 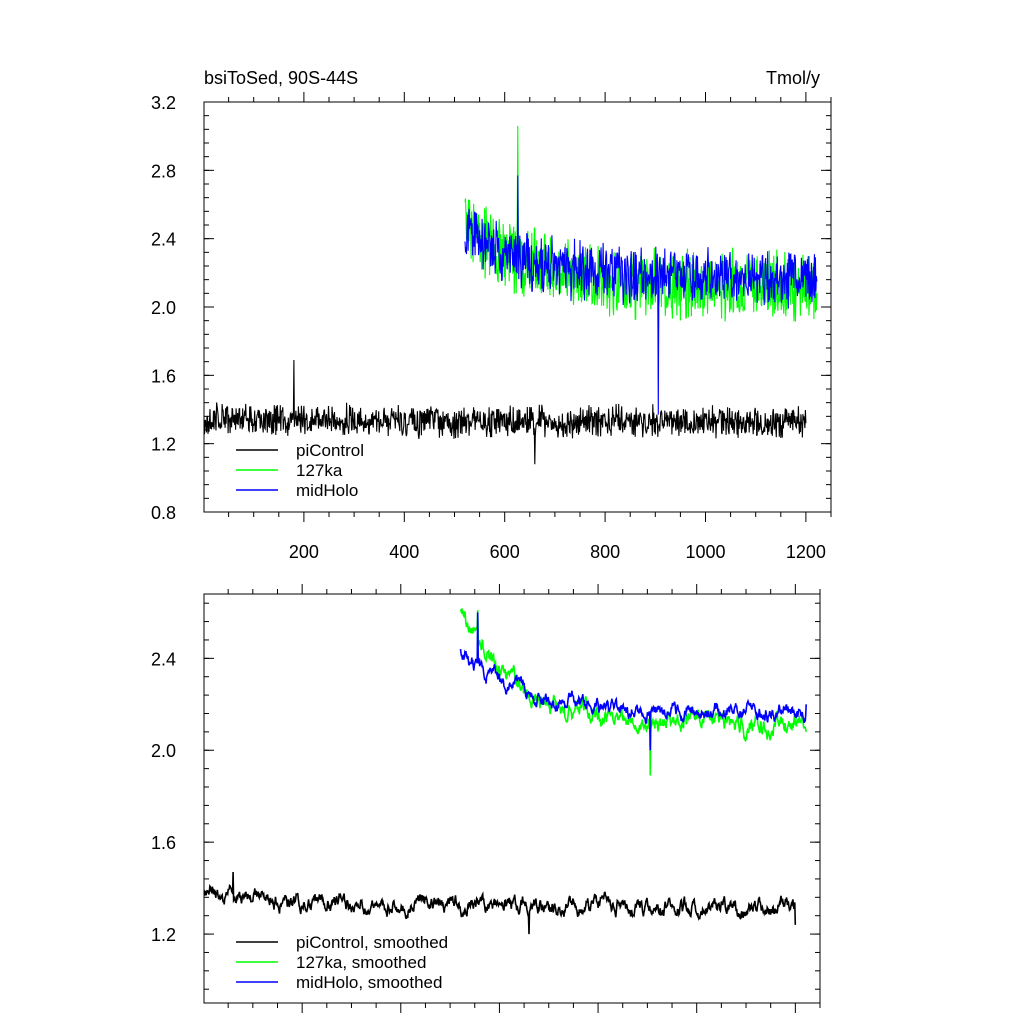 I want to click on series-line-picontrol, so click(x=505, y=412).